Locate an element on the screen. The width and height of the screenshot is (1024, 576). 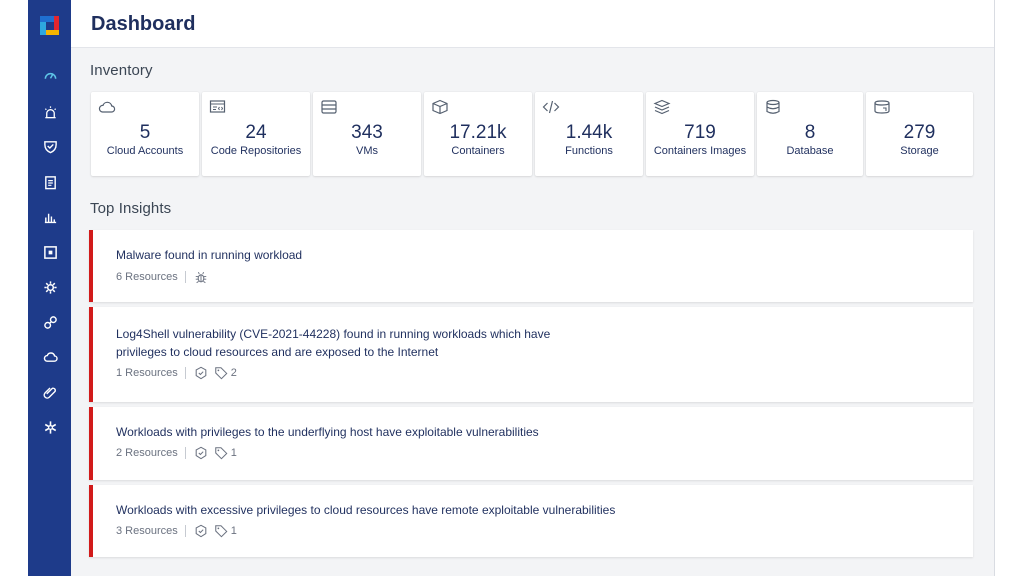
card-count: 719 is located at coordinates (700, 132).